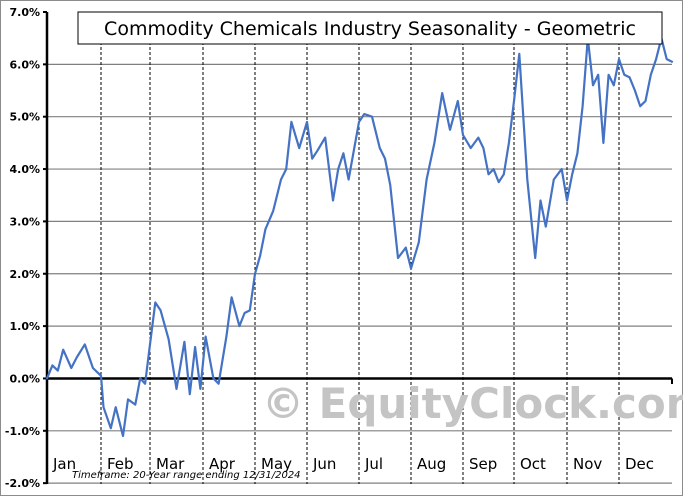  What do you see at coordinates (639, 464) in the screenshot?
I see `x-month-label: Dec` at bounding box center [639, 464].